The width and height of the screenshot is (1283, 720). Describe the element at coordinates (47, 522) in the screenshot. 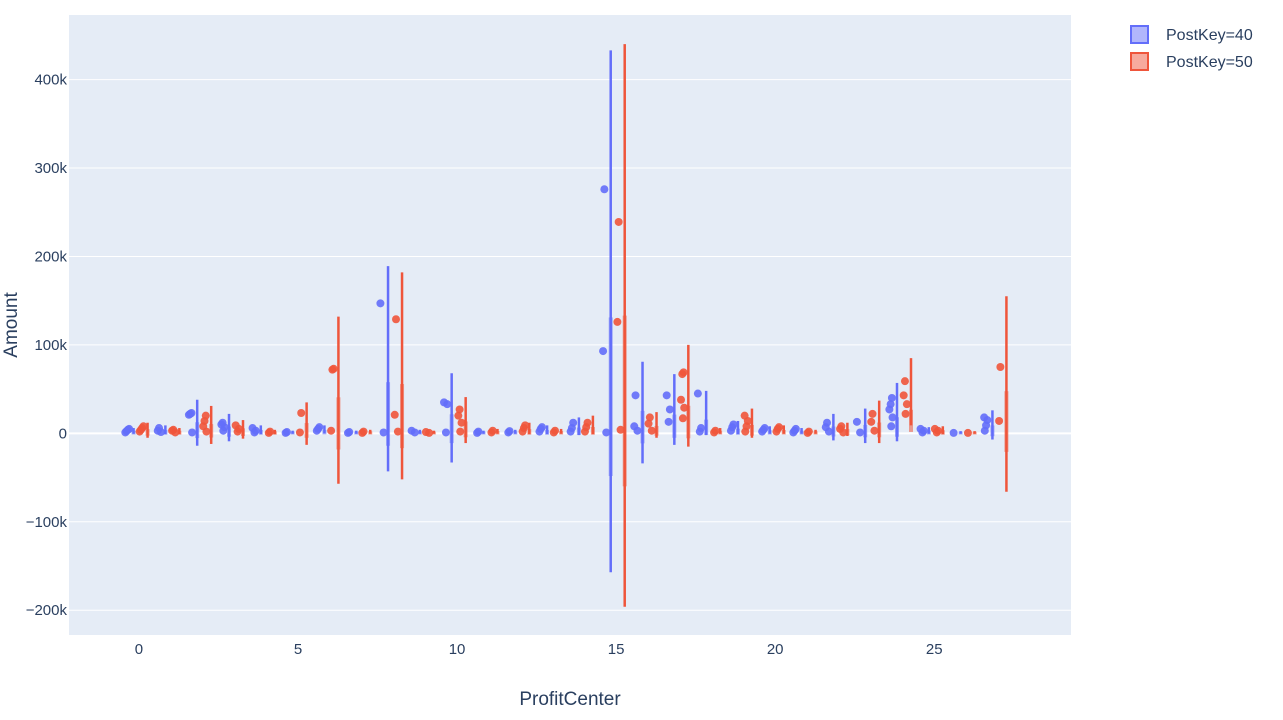

I see `y-tick-label: −100k` at that location.